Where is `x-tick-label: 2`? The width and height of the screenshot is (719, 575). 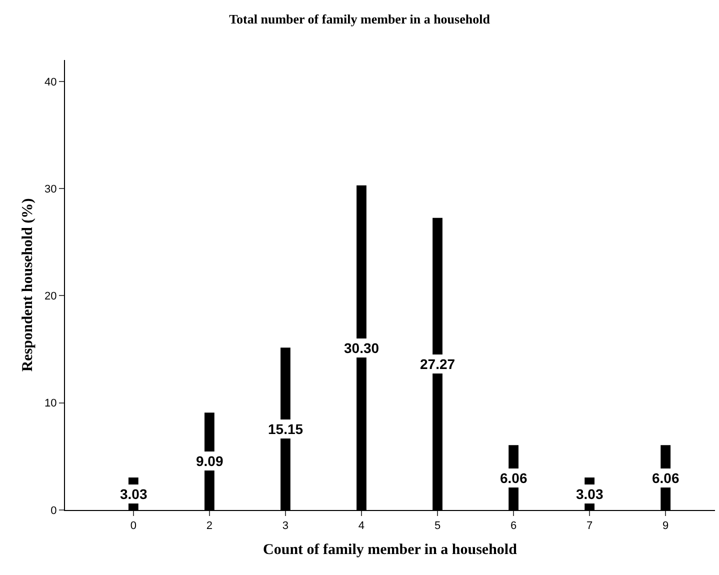
x-tick-label: 2 is located at coordinates (209, 526).